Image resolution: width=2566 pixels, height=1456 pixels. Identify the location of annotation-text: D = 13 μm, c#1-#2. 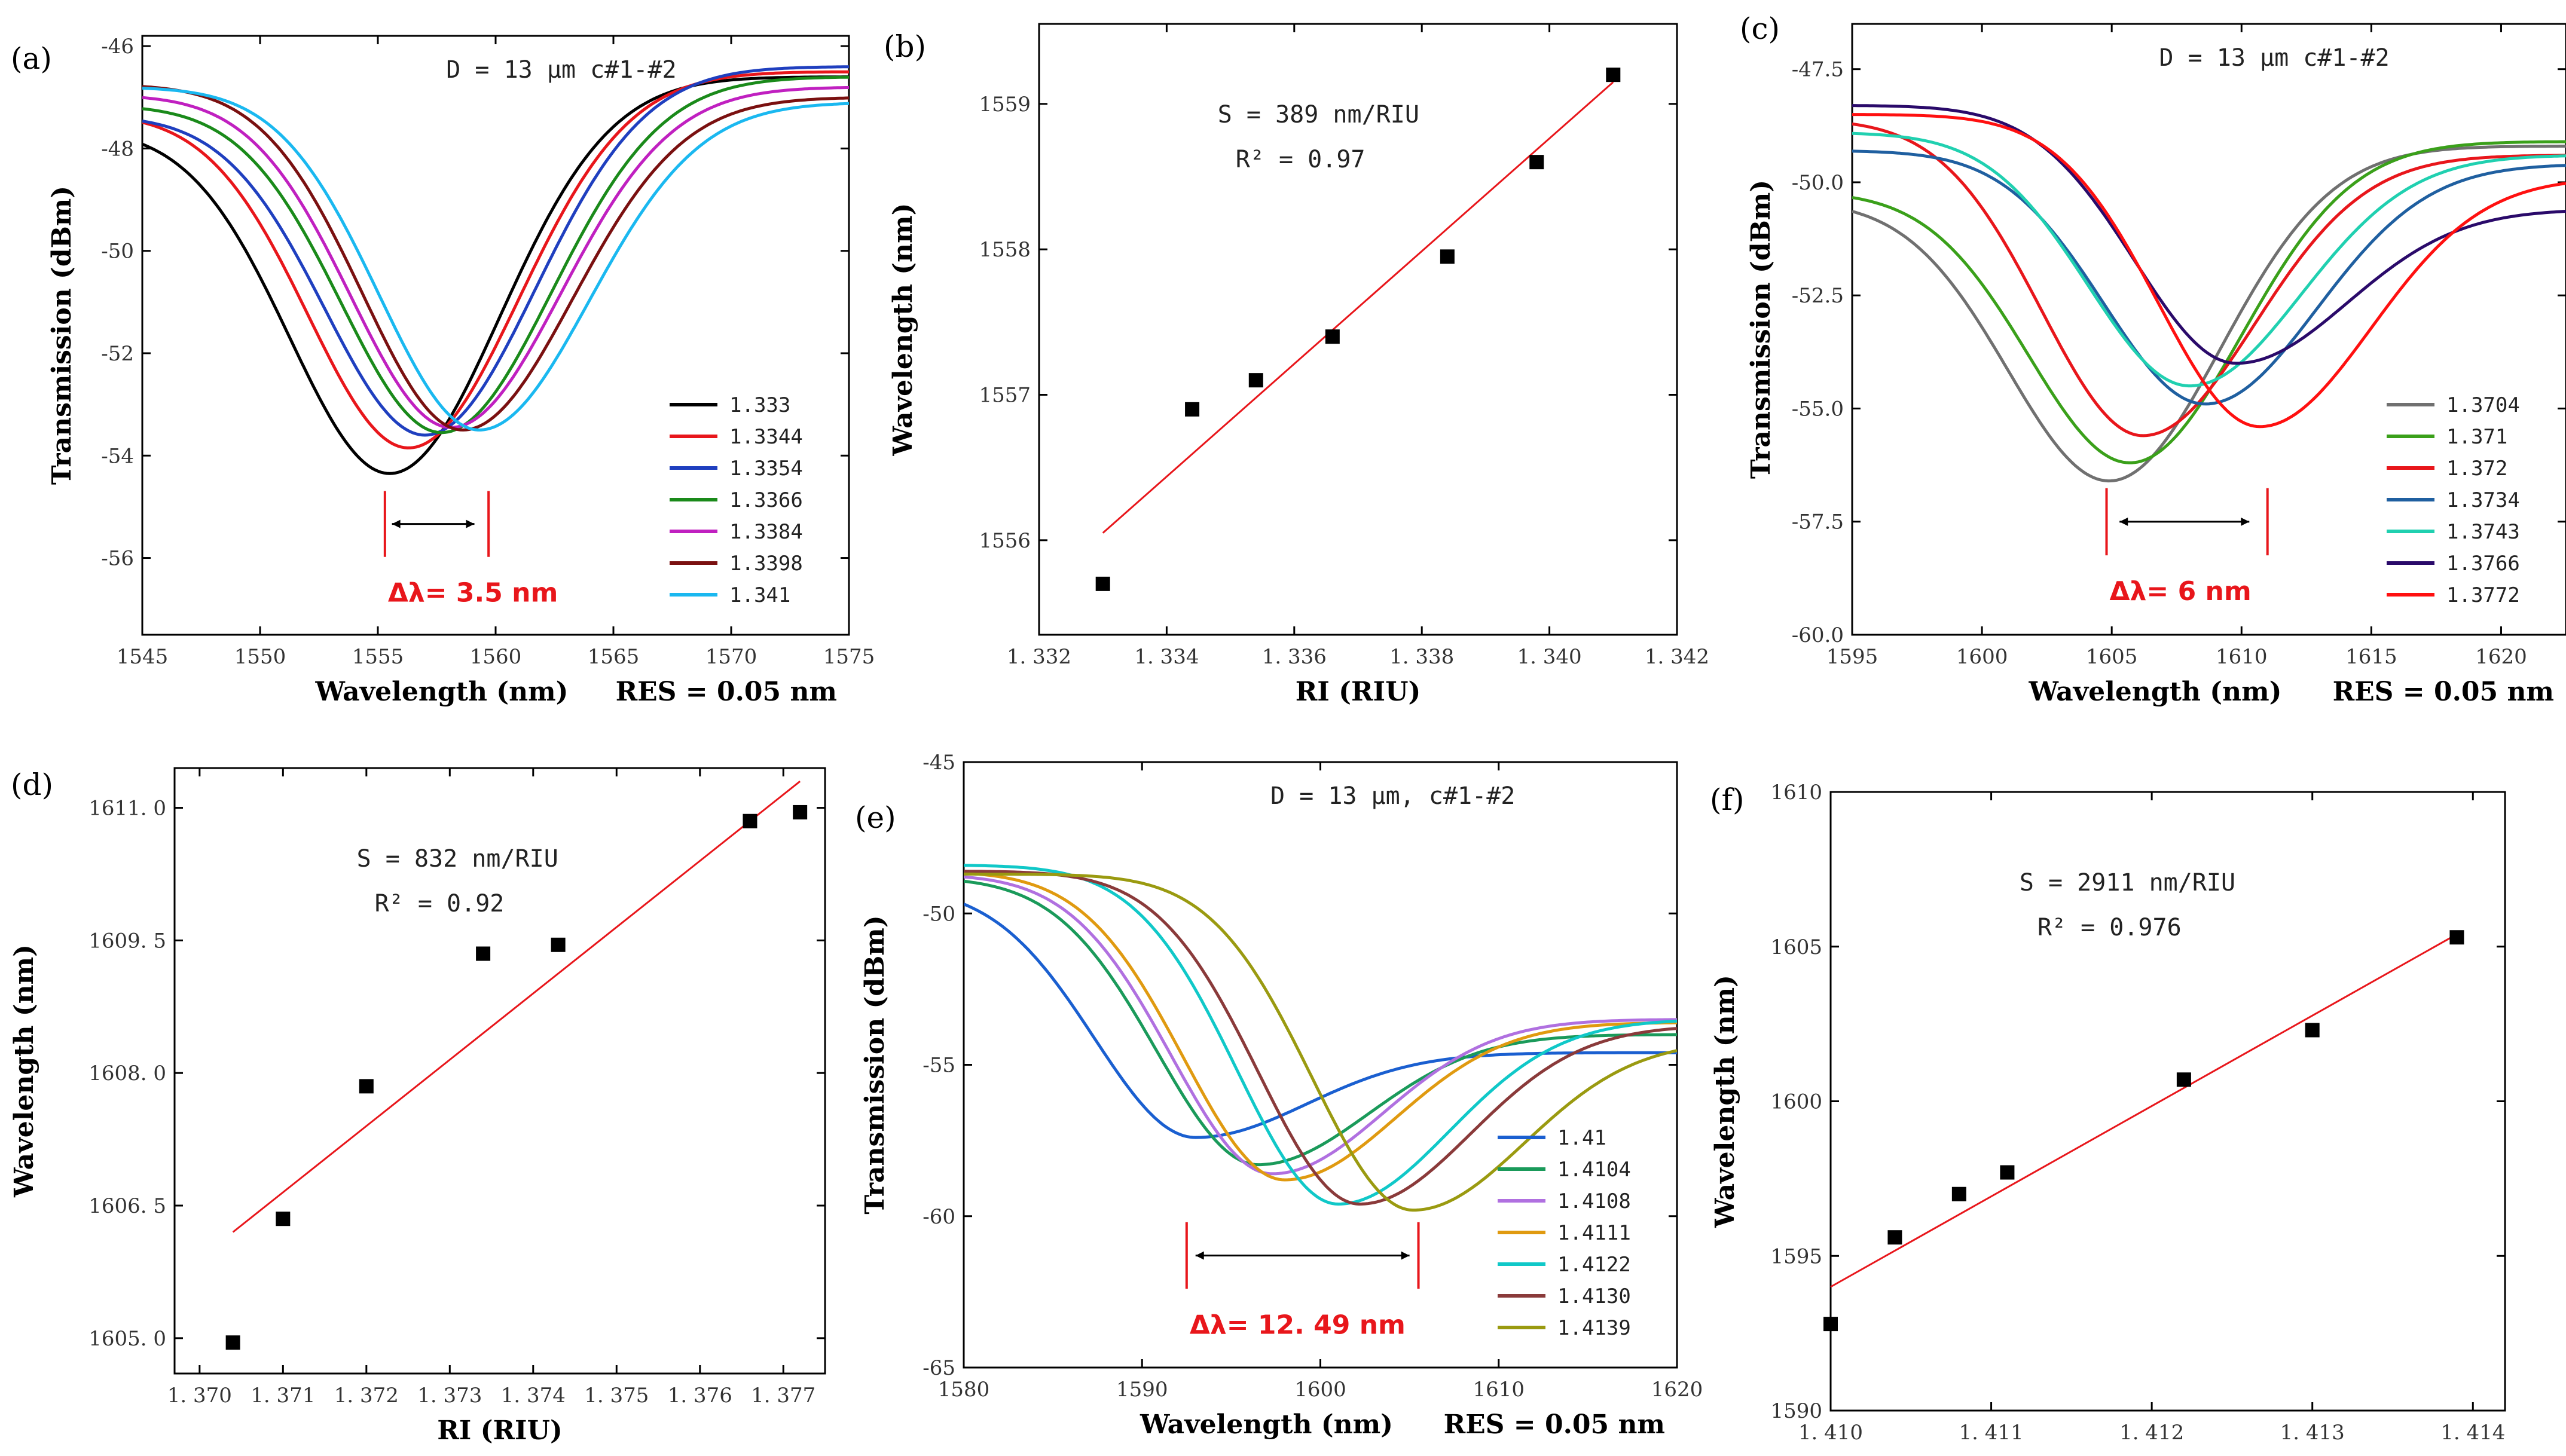
(1392, 796).